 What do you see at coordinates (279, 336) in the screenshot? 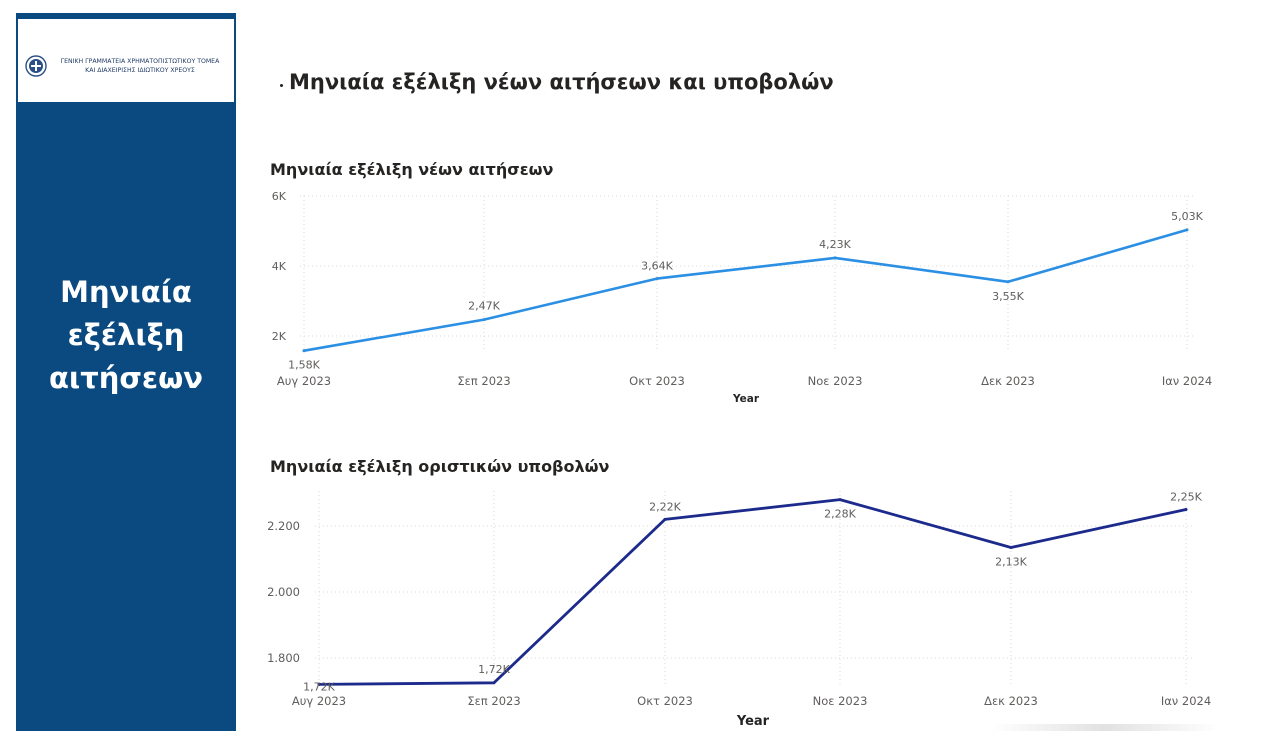
I see `y-tick-label: 2K` at bounding box center [279, 336].